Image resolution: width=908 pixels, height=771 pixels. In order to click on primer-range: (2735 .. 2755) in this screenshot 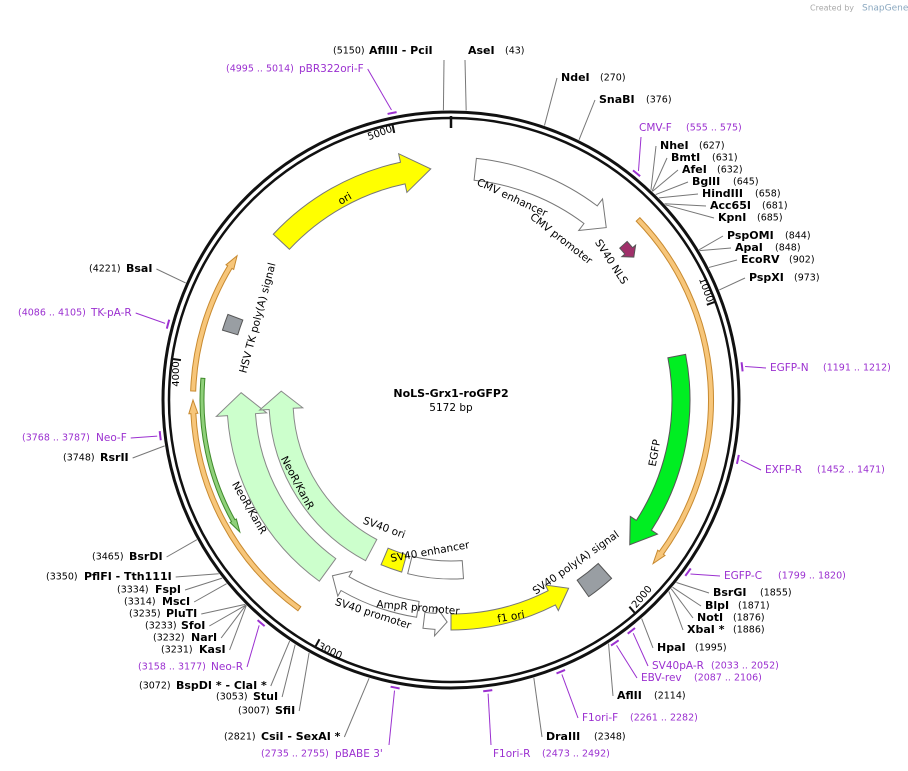, I will do `click(295, 754)`.